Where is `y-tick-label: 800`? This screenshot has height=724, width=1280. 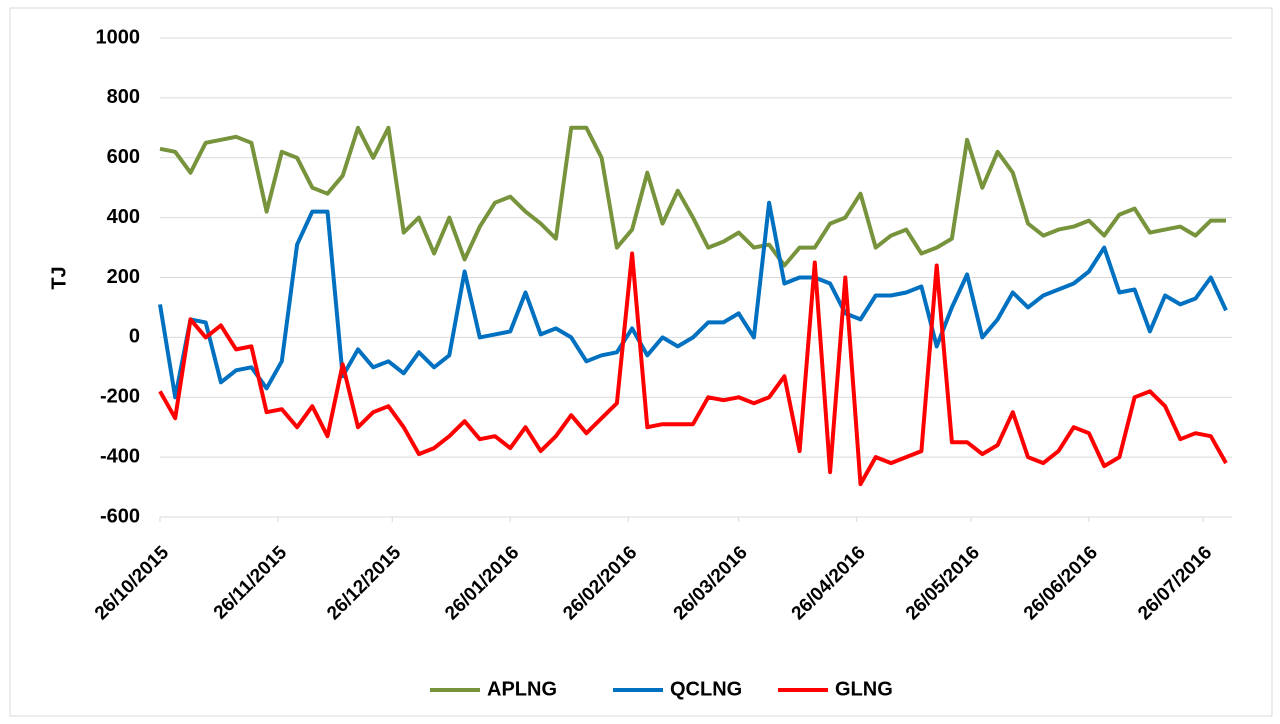 y-tick-label: 800 is located at coordinates (123, 97).